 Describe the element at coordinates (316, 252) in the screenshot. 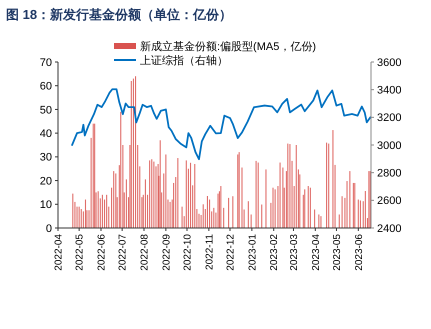

I see `x-tick-label: 2023-04` at that location.